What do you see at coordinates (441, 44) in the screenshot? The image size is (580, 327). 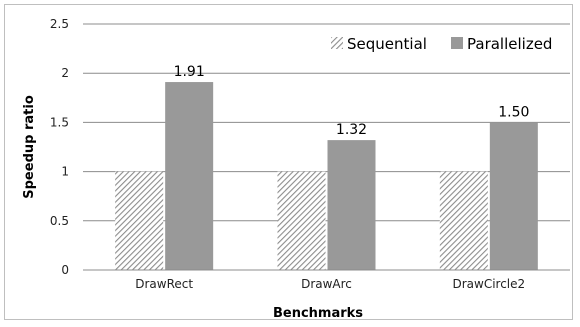 I see `legend: Sequential Parallelized` at bounding box center [441, 44].